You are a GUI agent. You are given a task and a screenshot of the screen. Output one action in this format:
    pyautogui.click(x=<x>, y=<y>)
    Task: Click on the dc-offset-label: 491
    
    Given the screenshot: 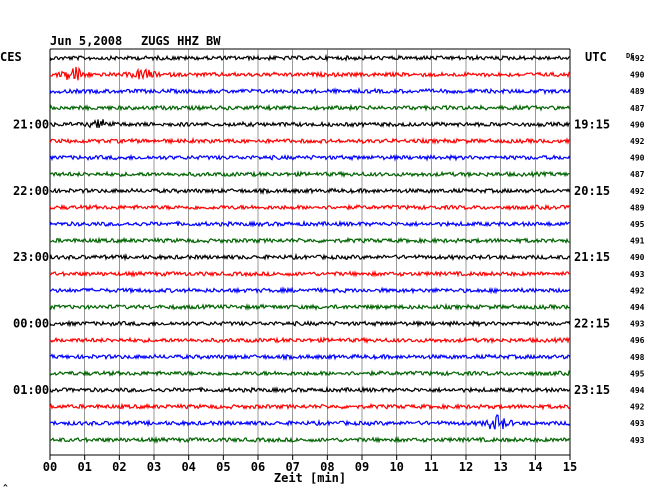 What is the action you would take?
    pyautogui.click(x=637, y=241)
    